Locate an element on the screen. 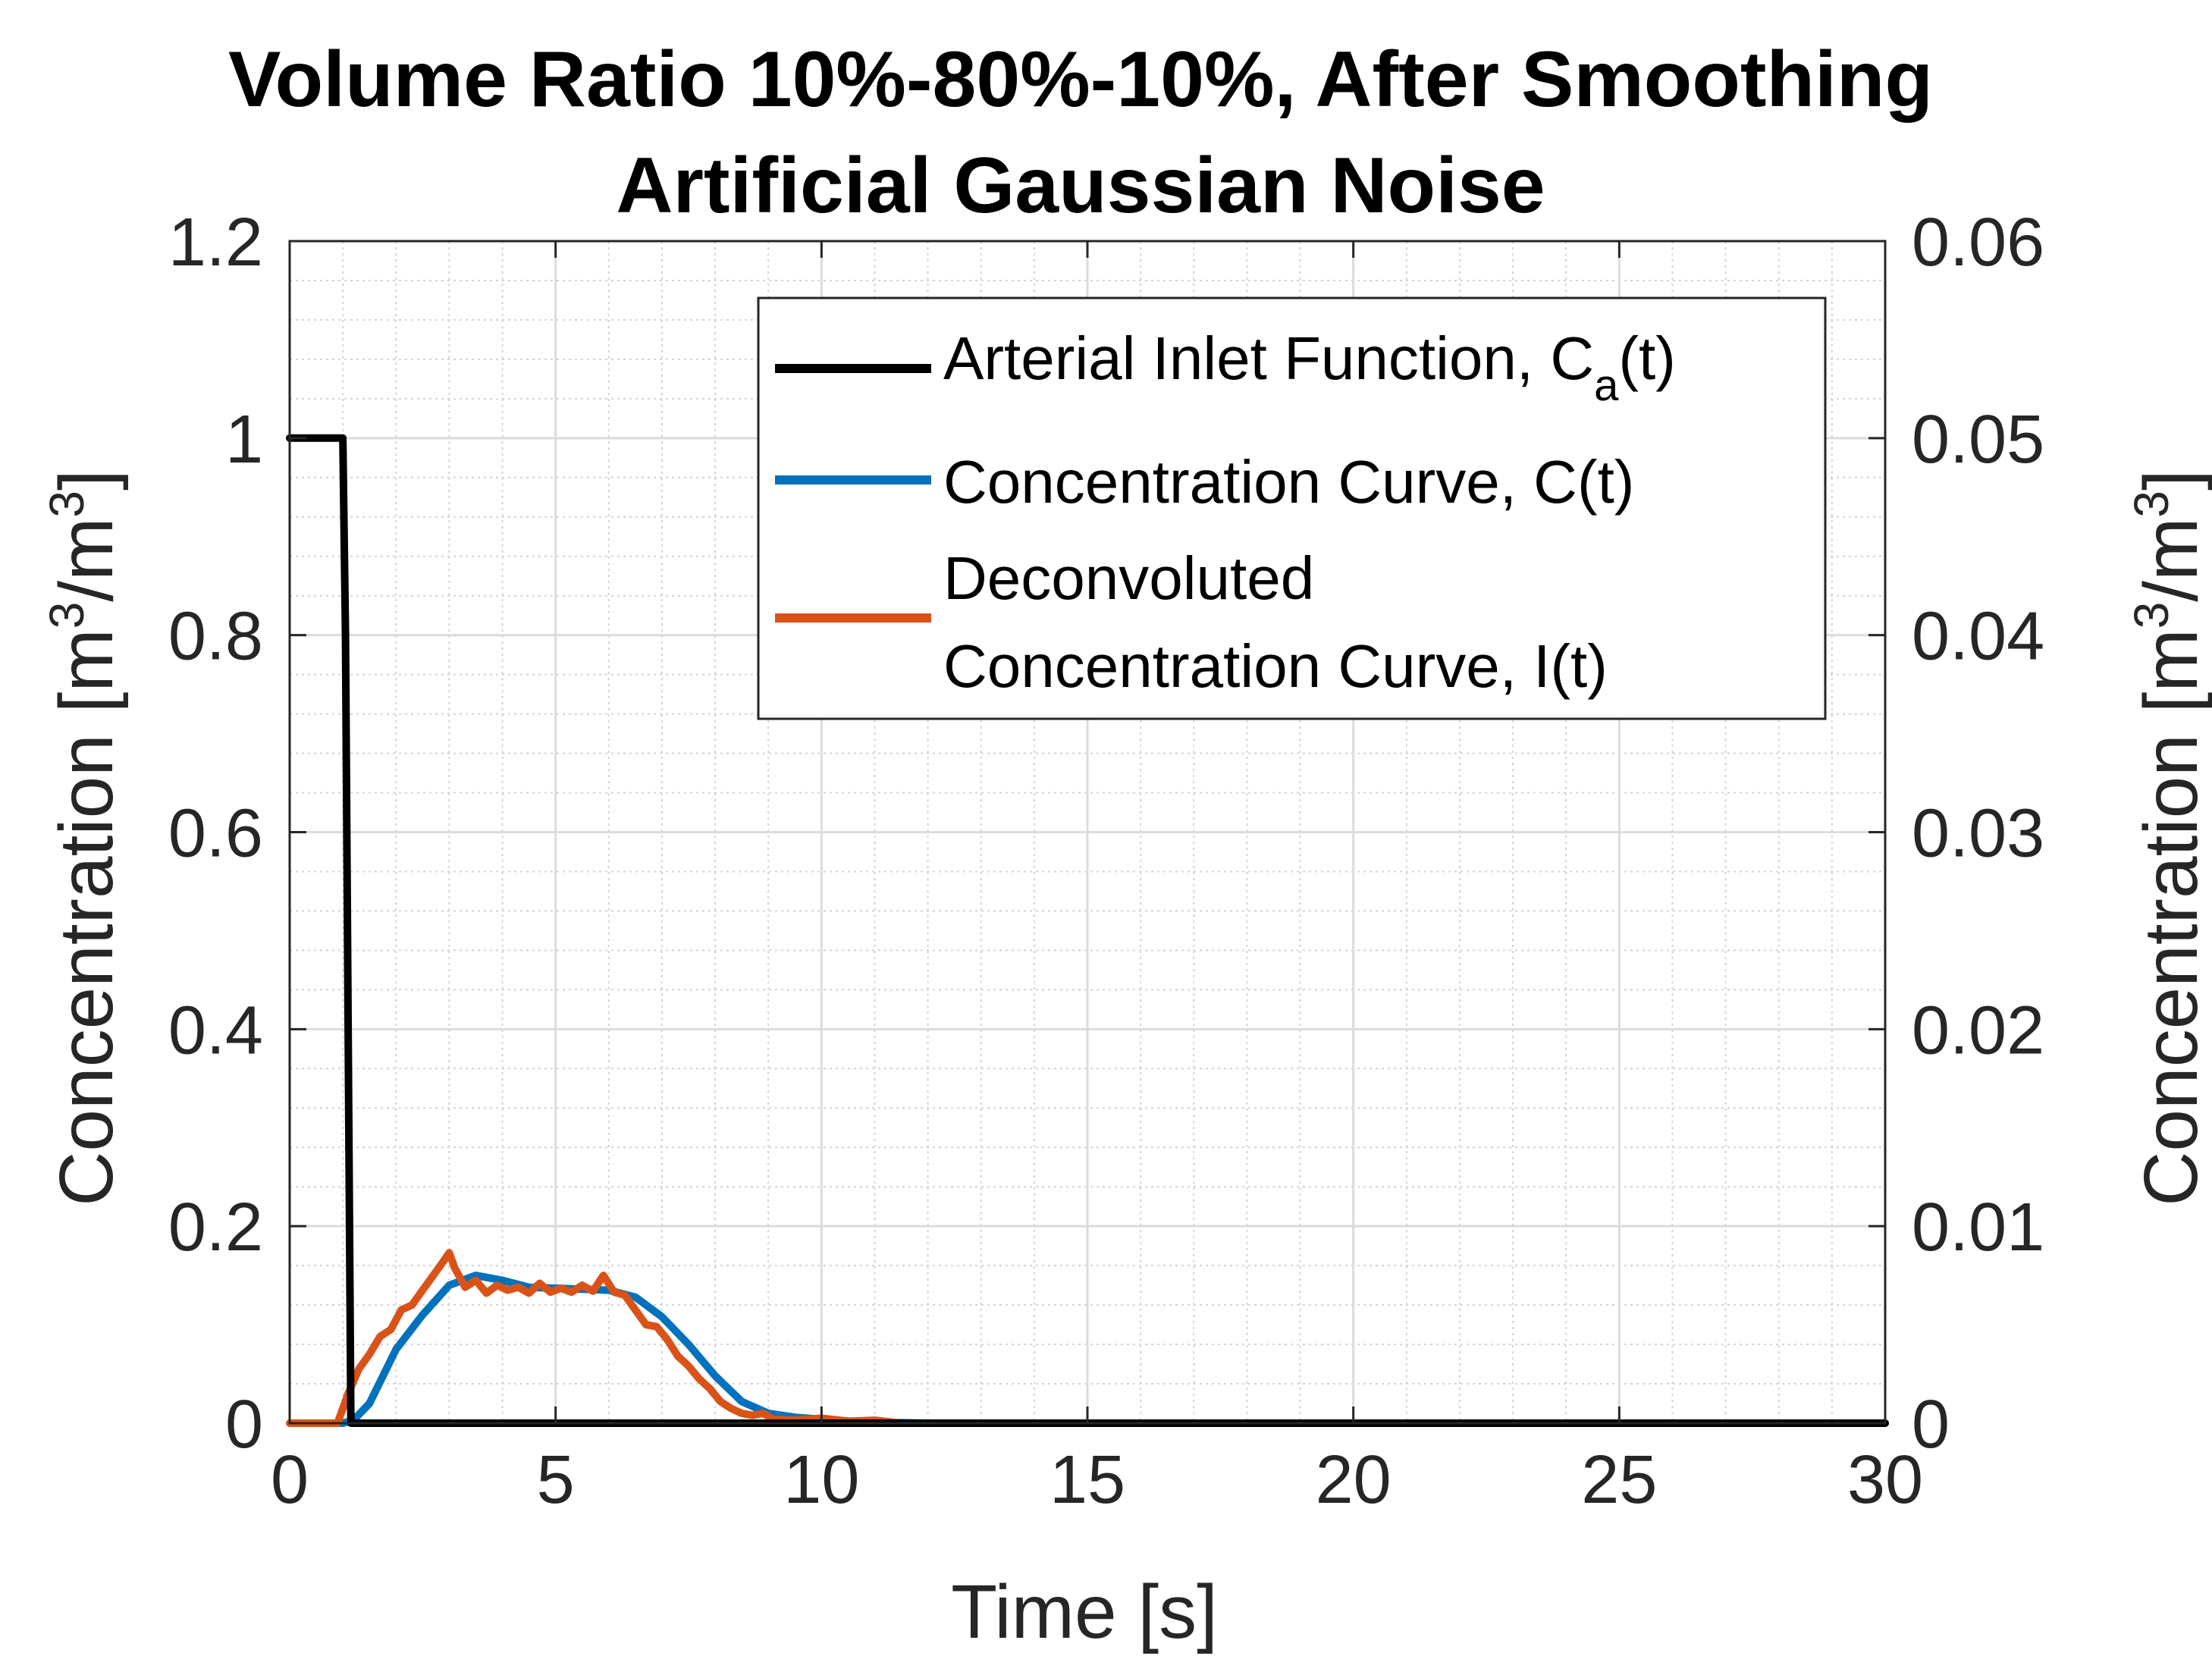 The height and width of the screenshot is (1659, 2212). y-right-tick-label: 0.02 is located at coordinates (1978, 1030).